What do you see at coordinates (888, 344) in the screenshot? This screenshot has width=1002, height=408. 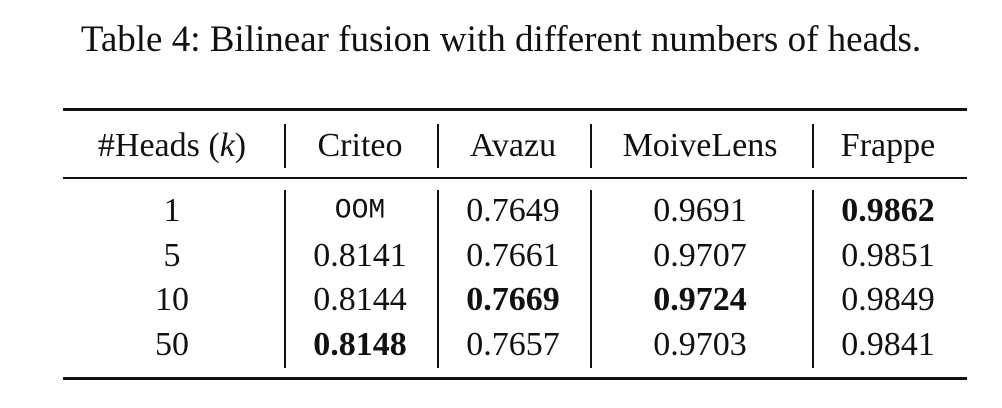 I see `table-cell: 0.9841` at bounding box center [888, 344].